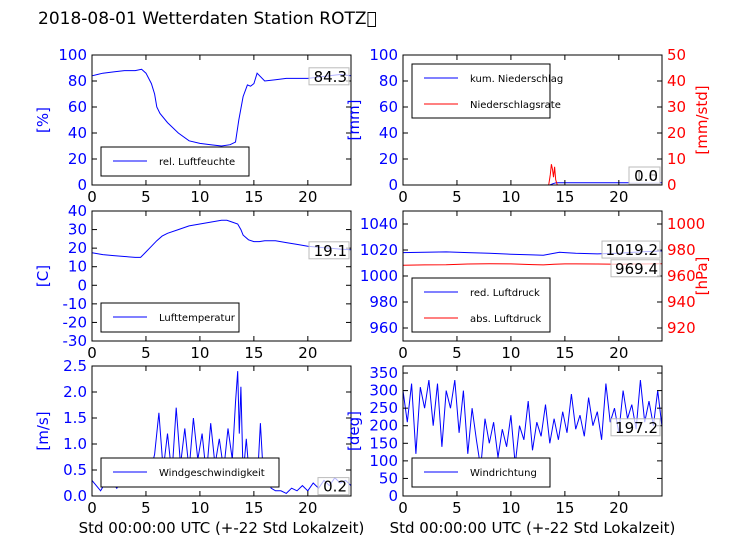  What do you see at coordinates (197, 162) in the screenshot?
I see `legend-label: rel. Luftfeuchte` at bounding box center [197, 162].